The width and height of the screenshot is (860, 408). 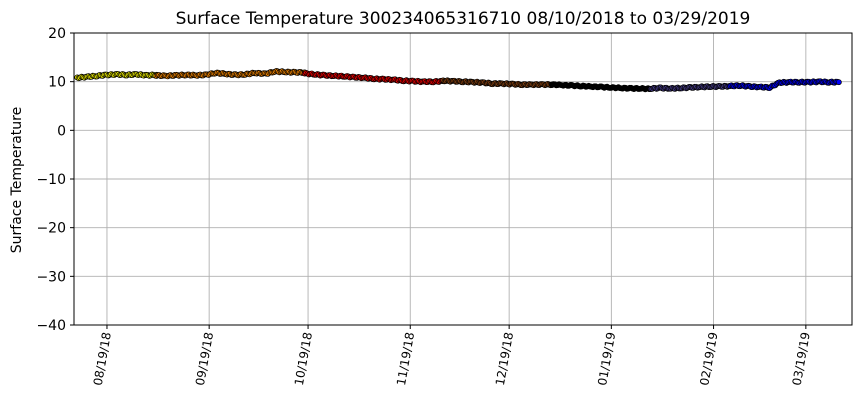 What do you see at coordinates (102, 359) in the screenshot?
I see `x-tick-label: 08/19/18` at bounding box center [102, 359].